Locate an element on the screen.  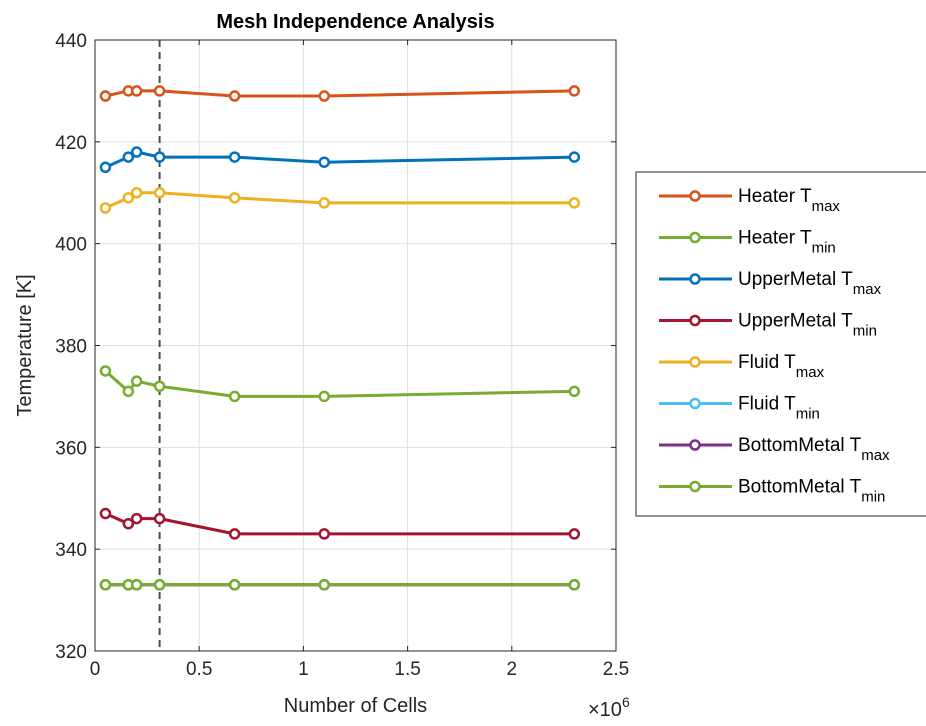
legend-label-0: Heater Tmax is located at coordinates (789, 200).